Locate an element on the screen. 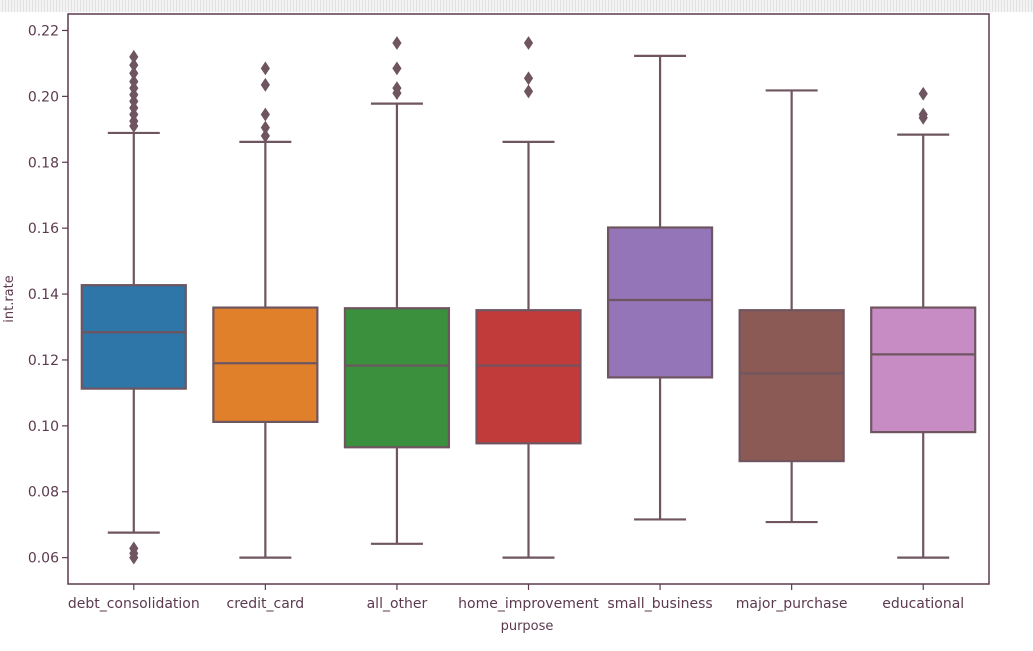  x-tick-label: major_purchase is located at coordinates (792, 604).